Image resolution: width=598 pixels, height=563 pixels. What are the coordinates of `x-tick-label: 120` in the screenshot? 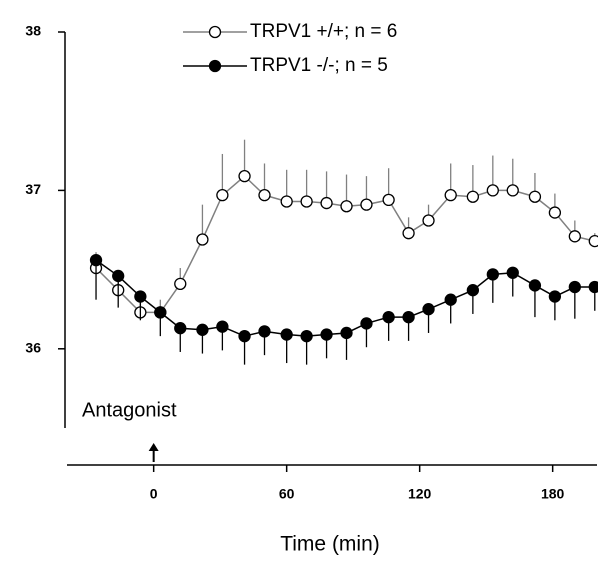 It's located at (420, 494).